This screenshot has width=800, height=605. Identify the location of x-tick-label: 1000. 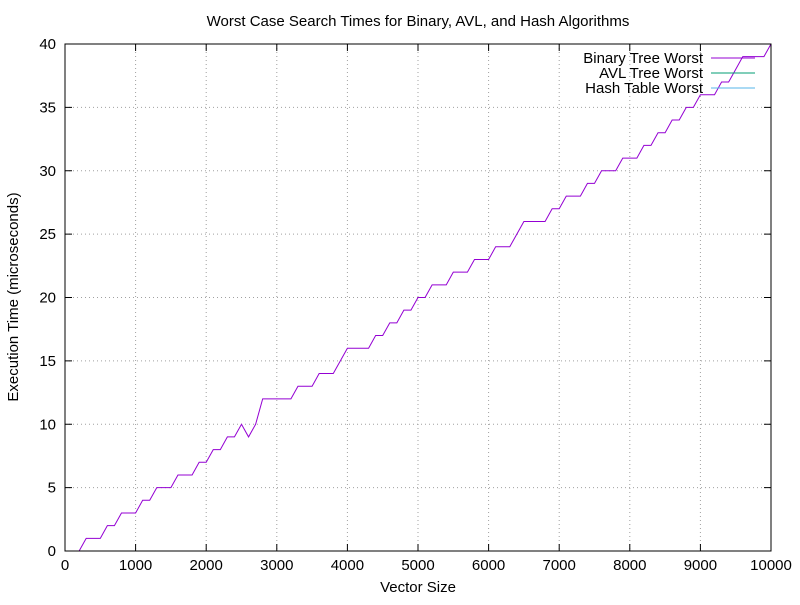
(135, 565).